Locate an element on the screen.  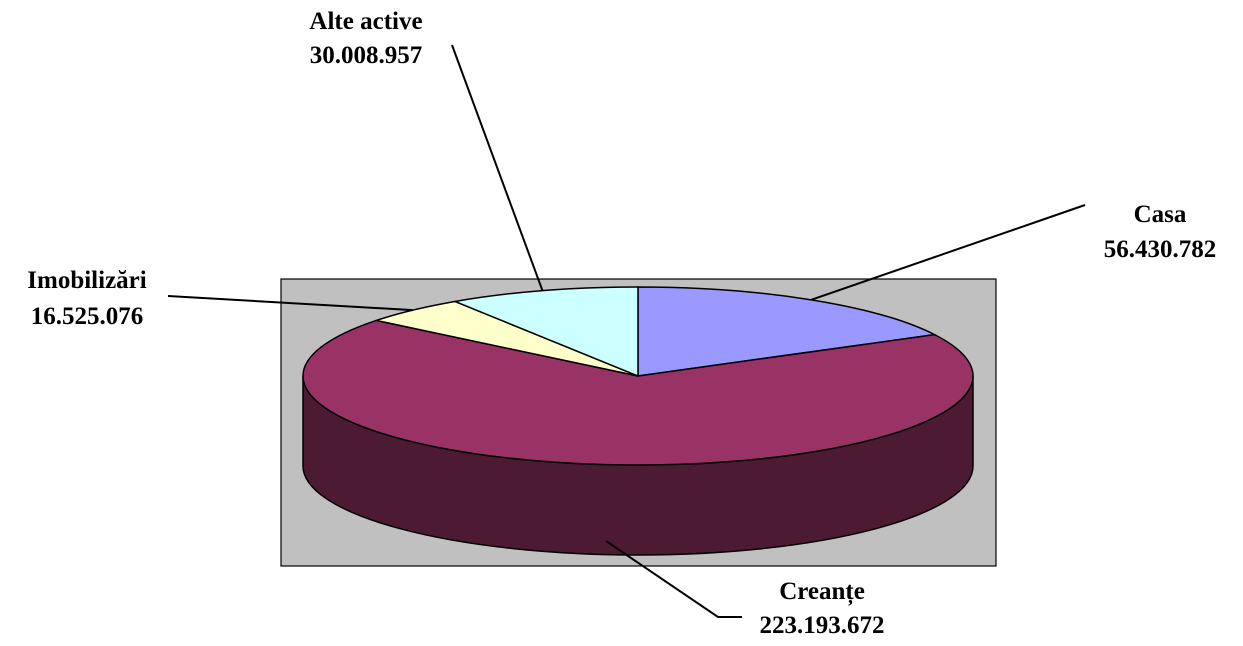
slice-creante is located at coordinates (638, 392).